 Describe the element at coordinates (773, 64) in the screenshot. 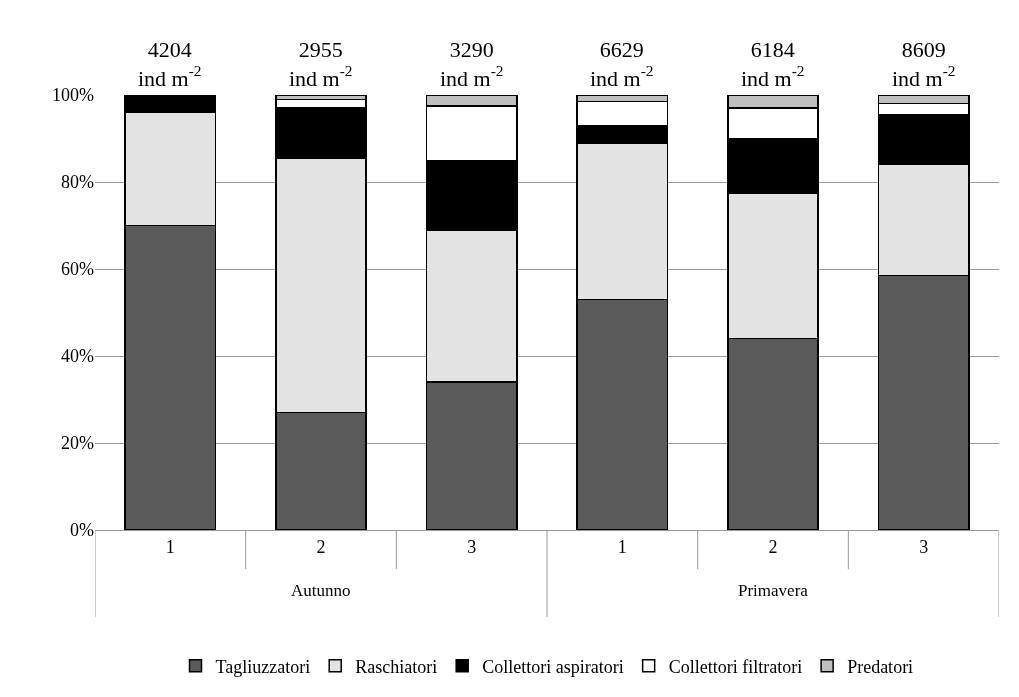

I see `total-label: 6184 ind m$^{-2}$` at that location.